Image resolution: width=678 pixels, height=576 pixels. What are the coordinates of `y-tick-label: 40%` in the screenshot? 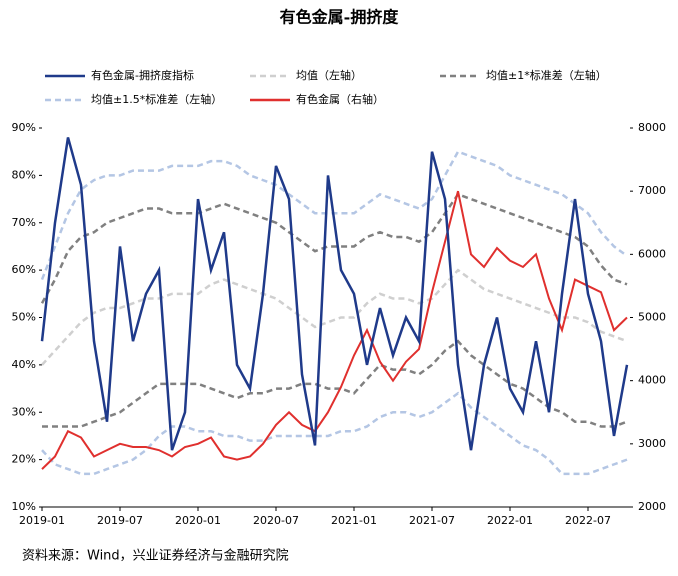 It's located at (24, 364).